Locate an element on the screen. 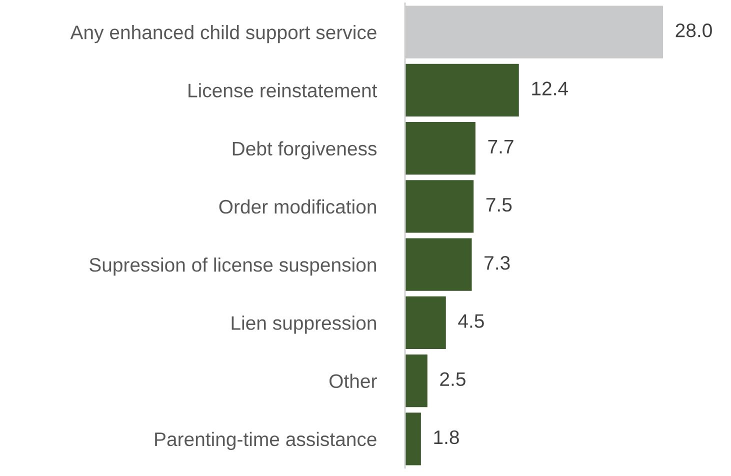 The width and height of the screenshot is (731, 476). y-tick-label: Order modification is located at coordinates (297, 206).